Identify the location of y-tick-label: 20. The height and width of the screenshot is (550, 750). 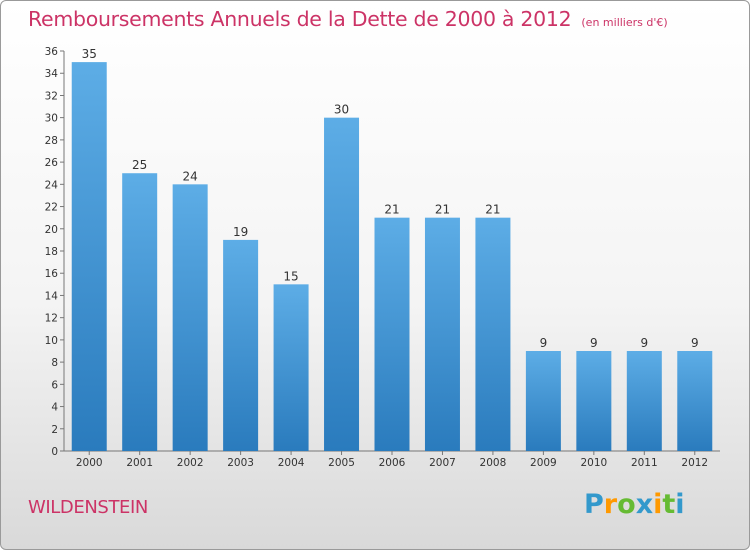
(51, 230).